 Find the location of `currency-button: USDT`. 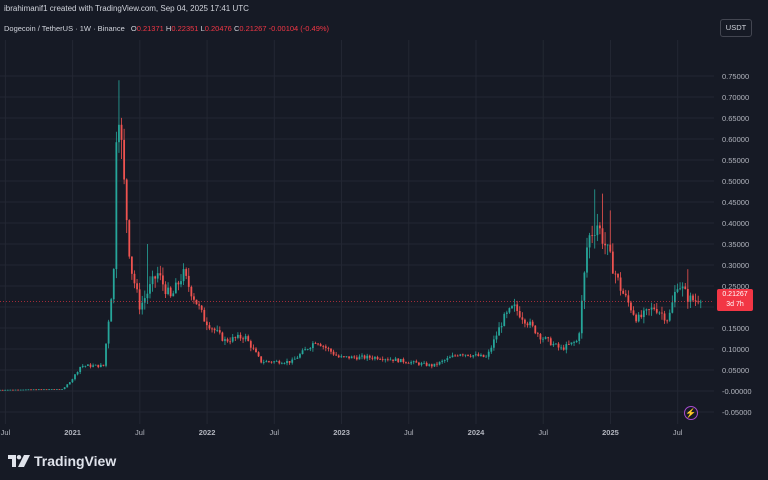

currency-button: USDT is located at coordinates (736, 28).